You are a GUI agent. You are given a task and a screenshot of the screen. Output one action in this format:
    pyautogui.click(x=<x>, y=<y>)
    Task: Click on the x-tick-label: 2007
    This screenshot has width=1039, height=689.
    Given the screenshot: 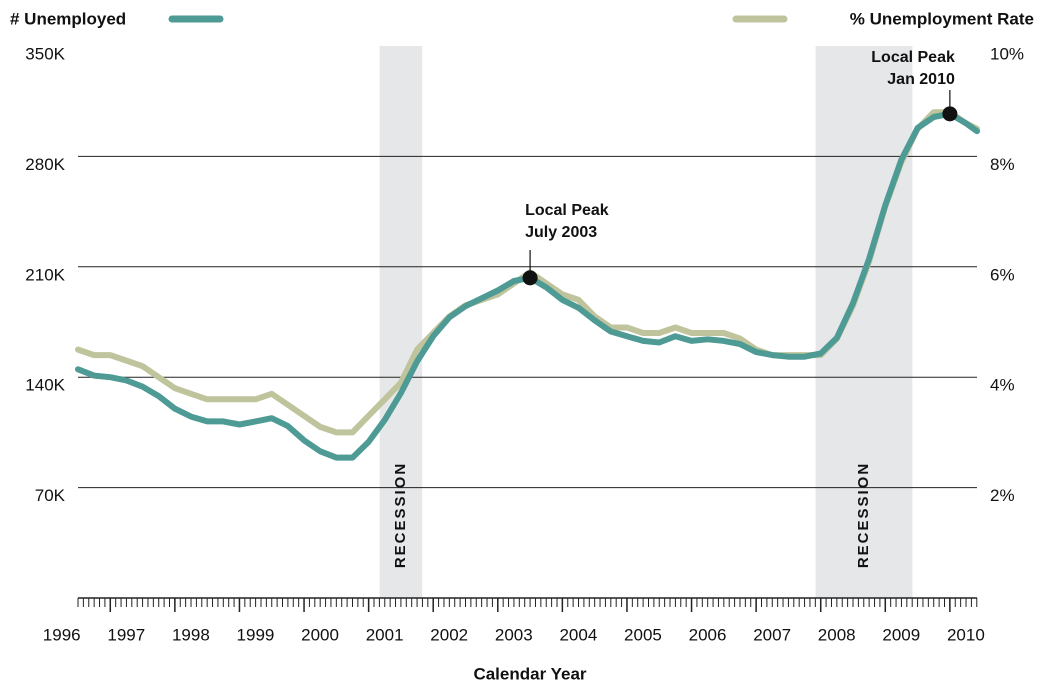 What is the action you would take?
    pyautogui.click(x=772, y=634)
    